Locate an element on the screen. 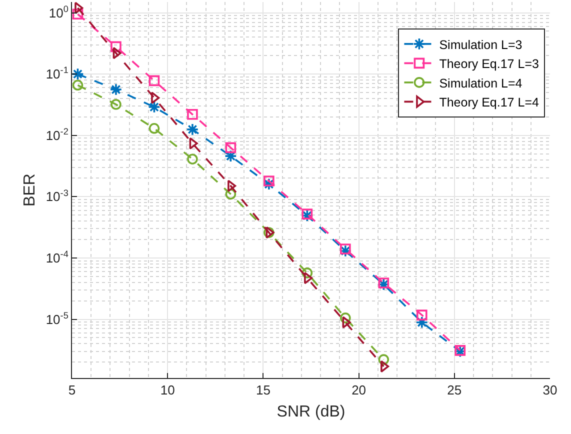 Image resolution: width=571 pixels, height=434 pixels. legend-label: Theory Eq.17 L=4 is located at coordinates (489, 103).